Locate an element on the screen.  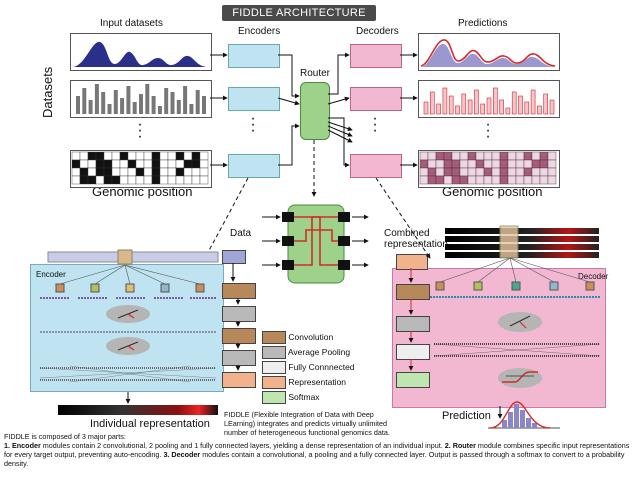
predictions-label: Predictions is located at coordinates (483, 23).